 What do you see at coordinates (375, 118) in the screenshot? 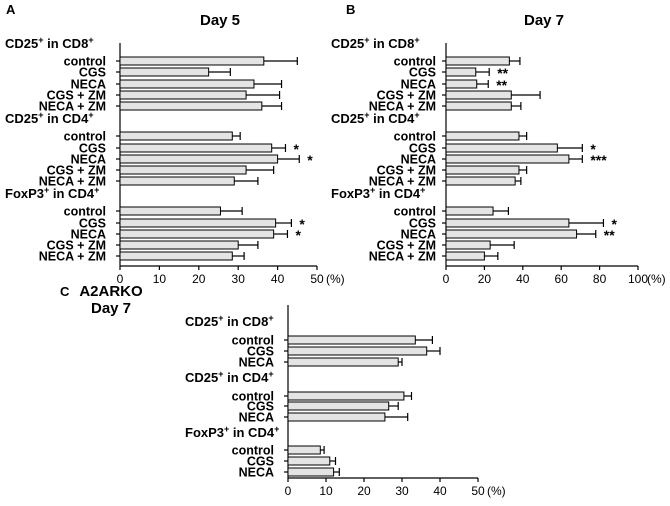
I see `group-label: CD25+ in CD4+` at bounding box center [375, 118].